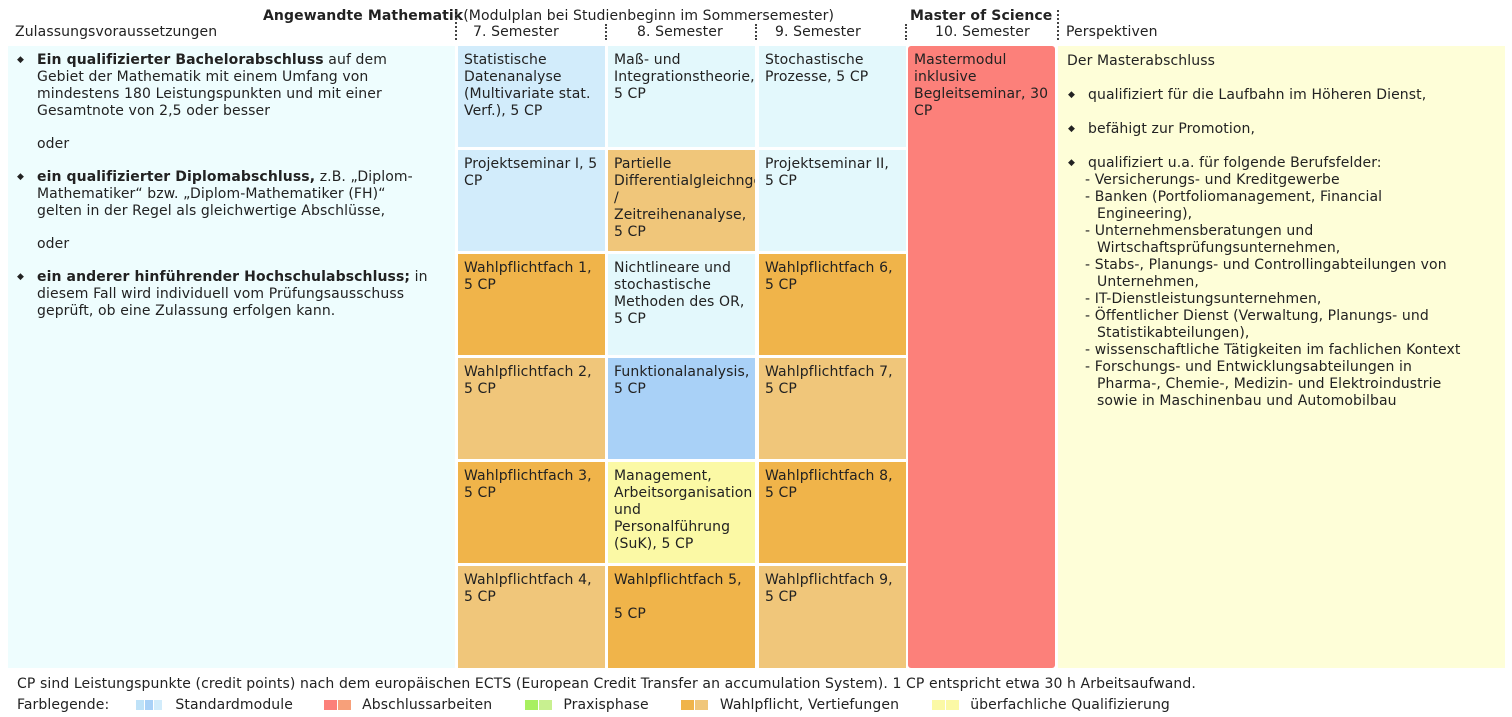  What do you see at coordinates (681, 408) in the screenshot?
I see `module-funktionalanalysis: Funktionalanalysis, 5 CP` at bounding box center [681, 408].